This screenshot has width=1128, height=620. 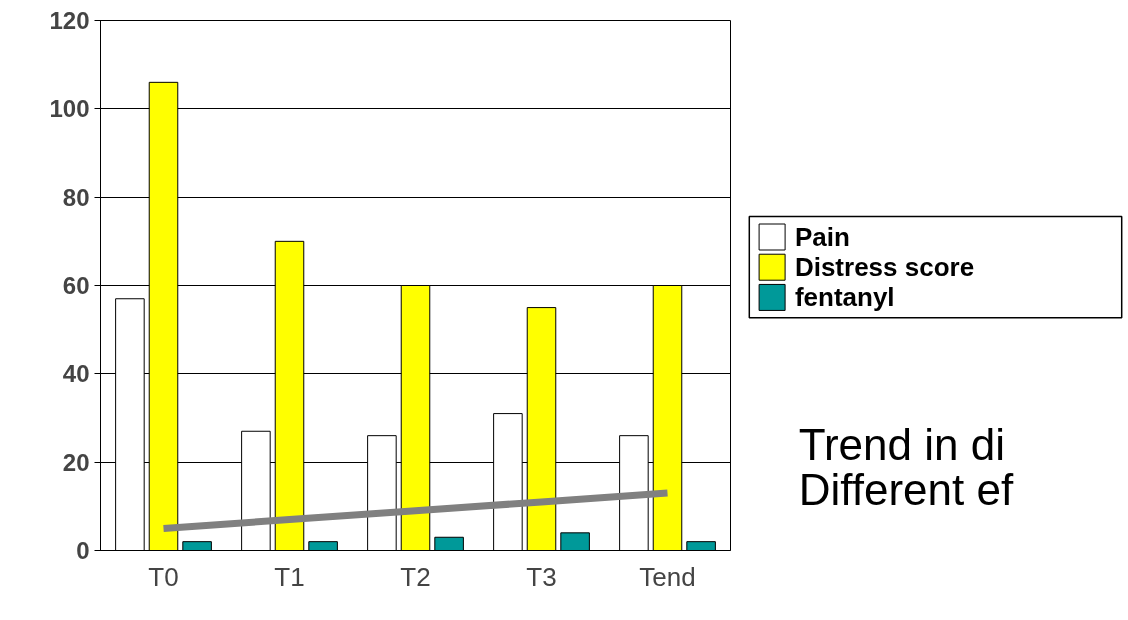 I want to click on legend-label: Distress score, so click(x=884, y=267).